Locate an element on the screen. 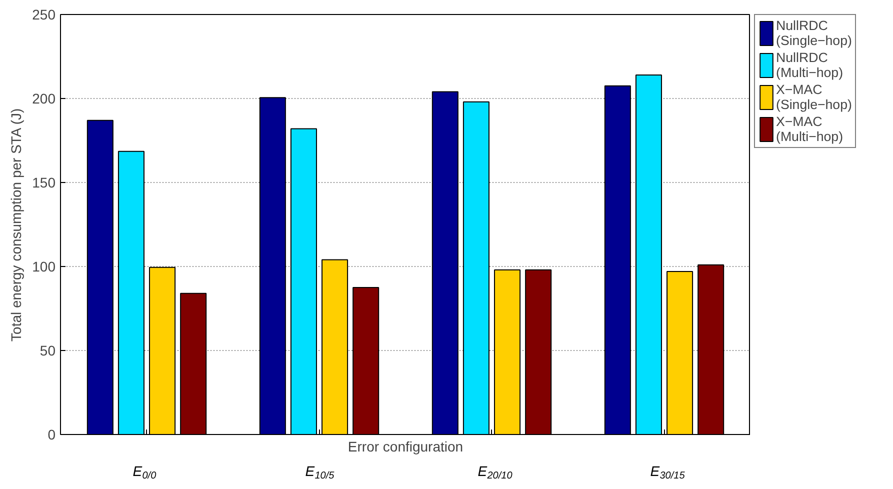 This screenshot has width=893, height=489. legend-label: X−MAC (Multi−hop) is located at coordinates (810, 129).